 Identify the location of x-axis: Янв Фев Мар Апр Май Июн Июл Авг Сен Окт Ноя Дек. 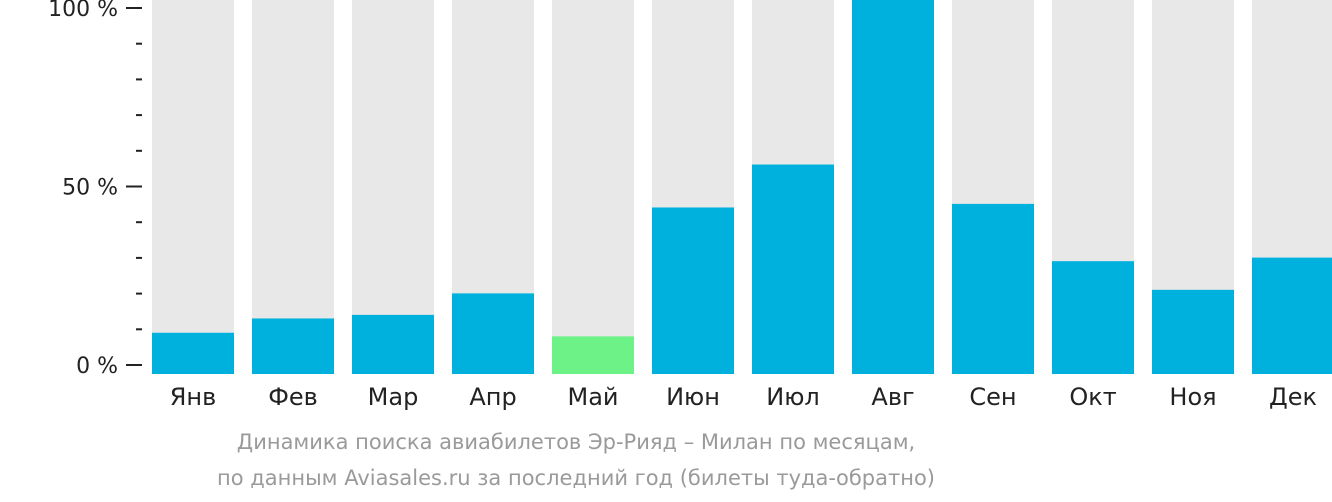
(743, 397).